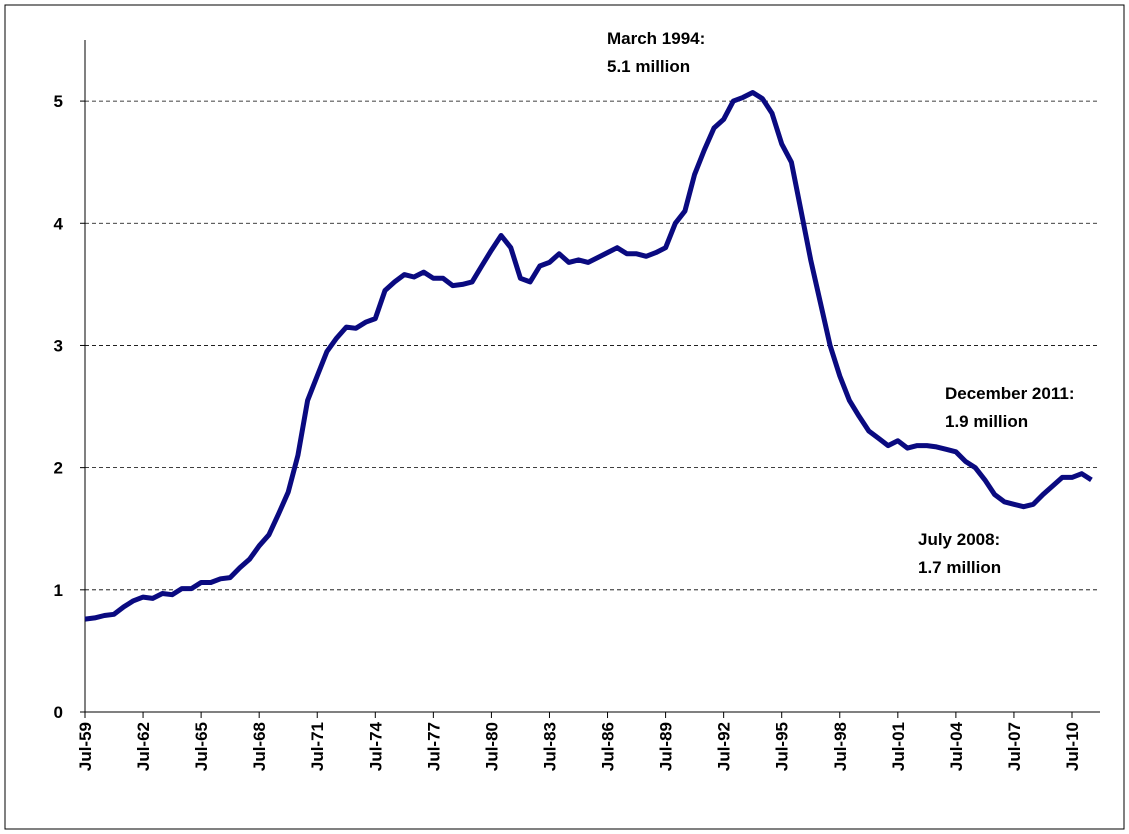 This screenshot has width=1129, height=834. Describe the element at coordinates (1014, 746) in the screenshot. I see `x-tick-label: Jul-07` at that location.